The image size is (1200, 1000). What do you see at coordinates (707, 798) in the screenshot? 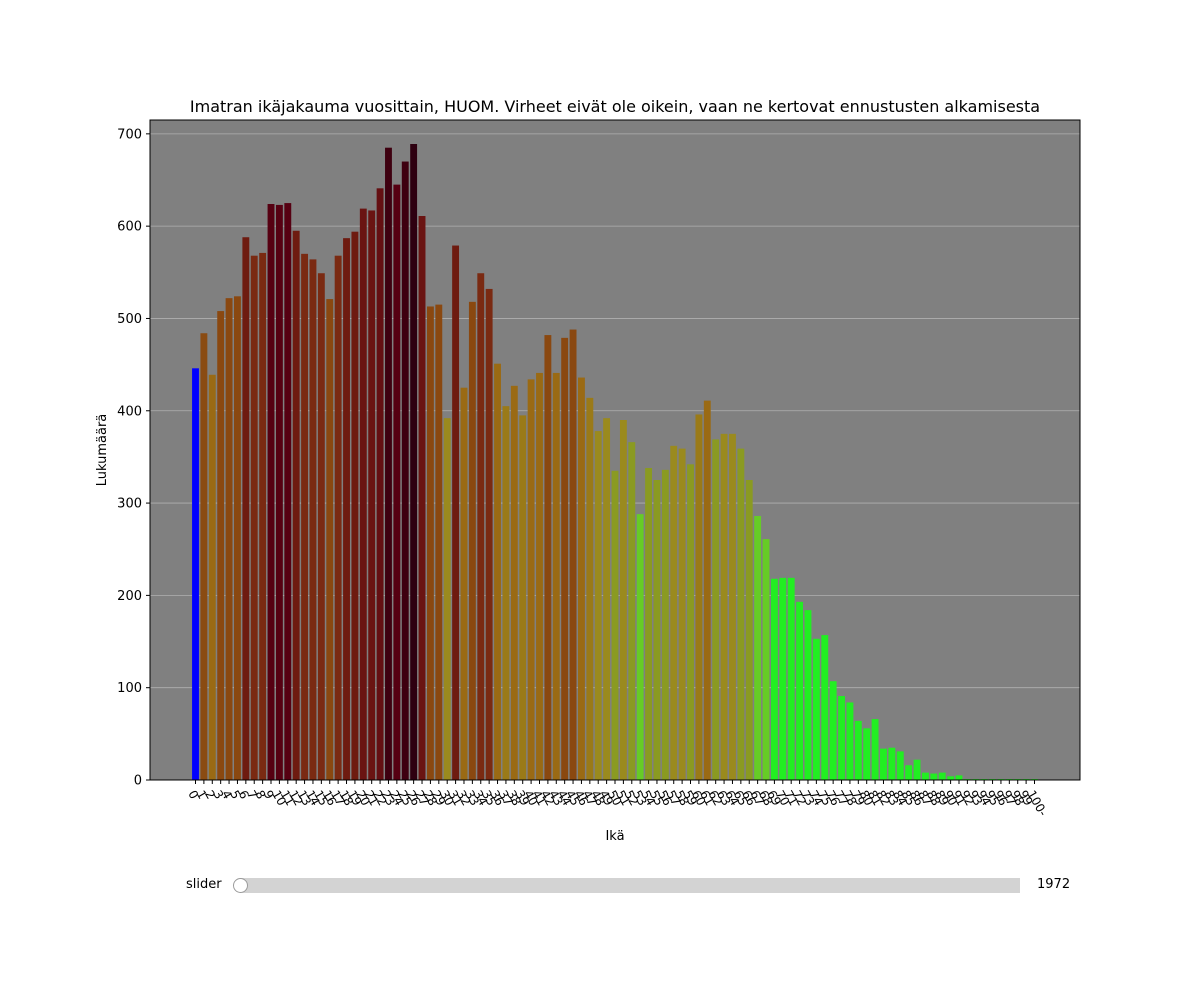
I see `x-tick-label: 61` at bounding box center [707, 798].